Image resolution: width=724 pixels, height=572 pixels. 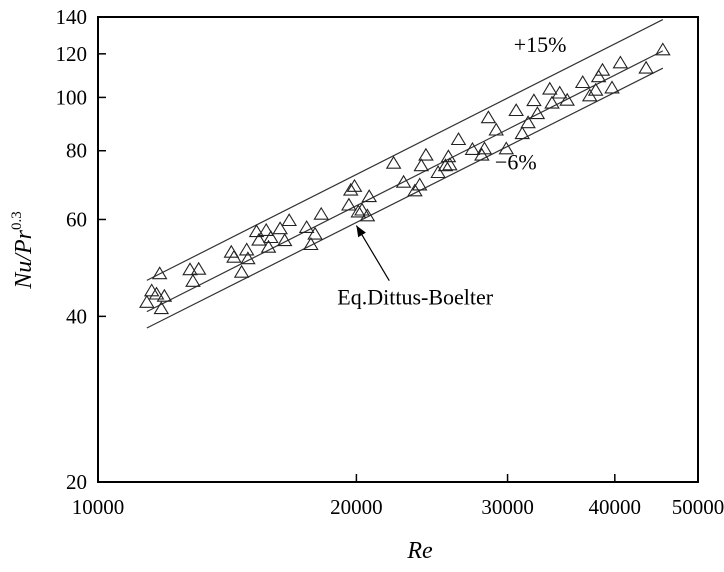 What do you see at coordinates (356, 507) in the screenshot?
I see `x-tick-label: 20000` at bounding box center [356, 507].